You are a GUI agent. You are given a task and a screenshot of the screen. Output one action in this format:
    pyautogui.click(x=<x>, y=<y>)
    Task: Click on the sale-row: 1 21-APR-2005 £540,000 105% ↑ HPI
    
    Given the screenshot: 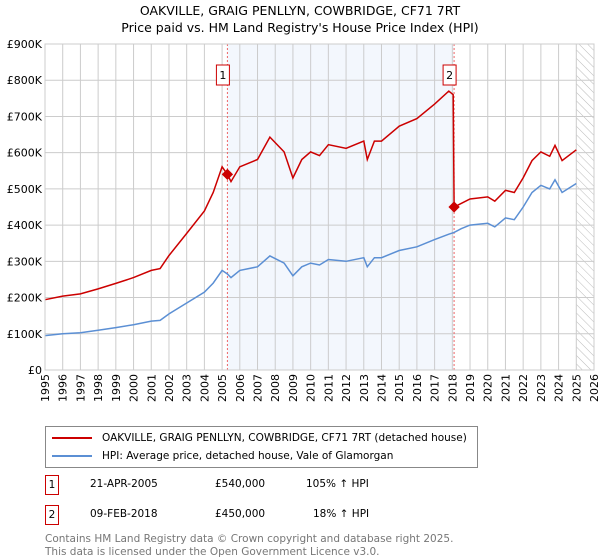 What is the action you would take?
    pyautogui.click(x=295, y=485)
    